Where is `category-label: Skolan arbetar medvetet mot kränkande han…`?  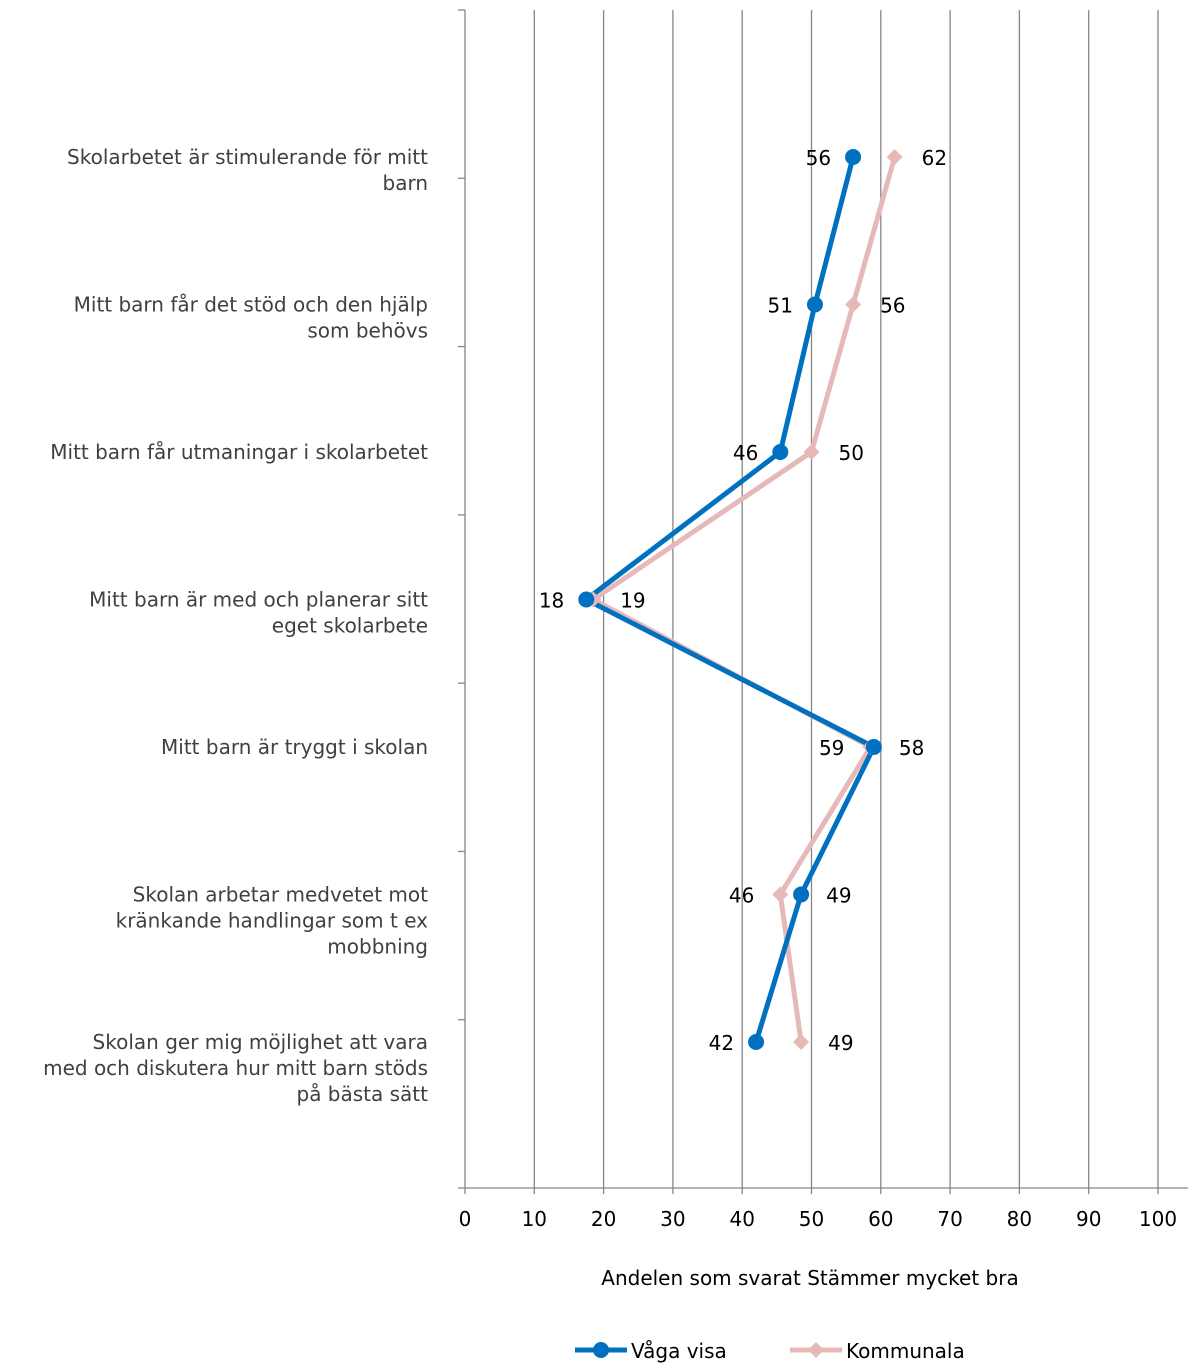
category-label: Skolan arbetar medvetet mot kränkande han… is located at coordinates (272, 921).